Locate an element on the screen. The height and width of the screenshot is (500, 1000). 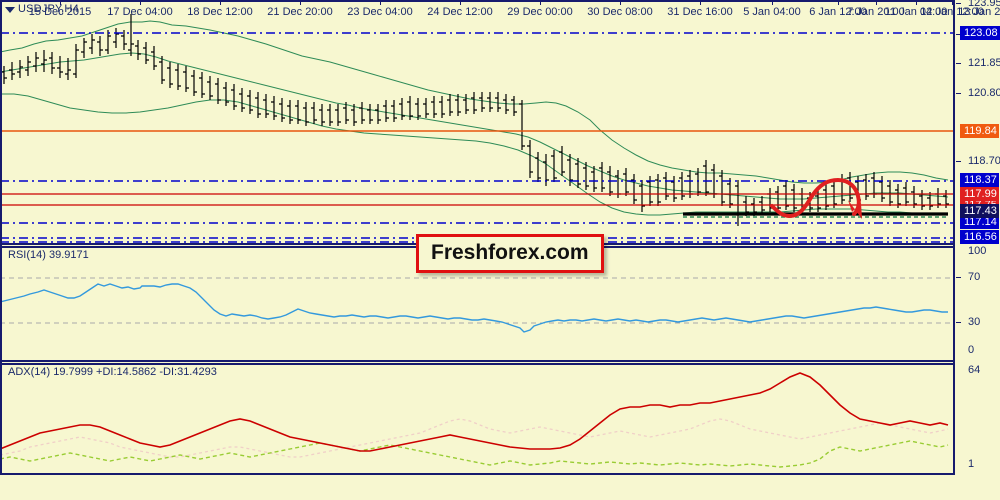
time-label: 15 Dec 2015 is located at coordinates (60, 12).